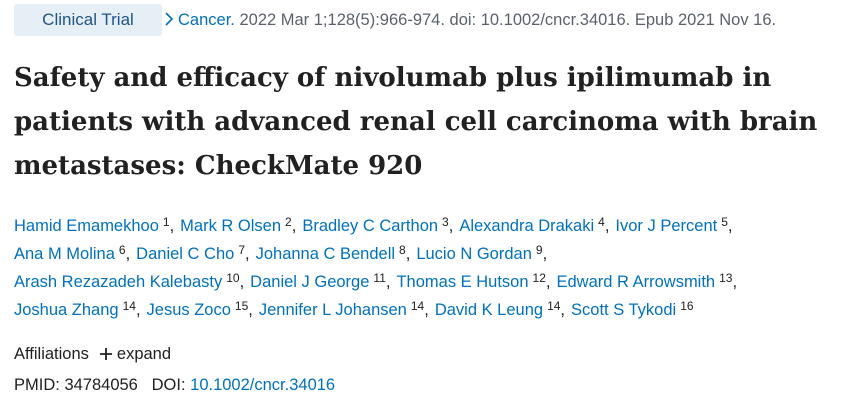 The height and width of the screenshot is (410, 866). Describe the element at coordinates (310, 282) in the screenshot. I see `author-name: Daniel J George` at that location.